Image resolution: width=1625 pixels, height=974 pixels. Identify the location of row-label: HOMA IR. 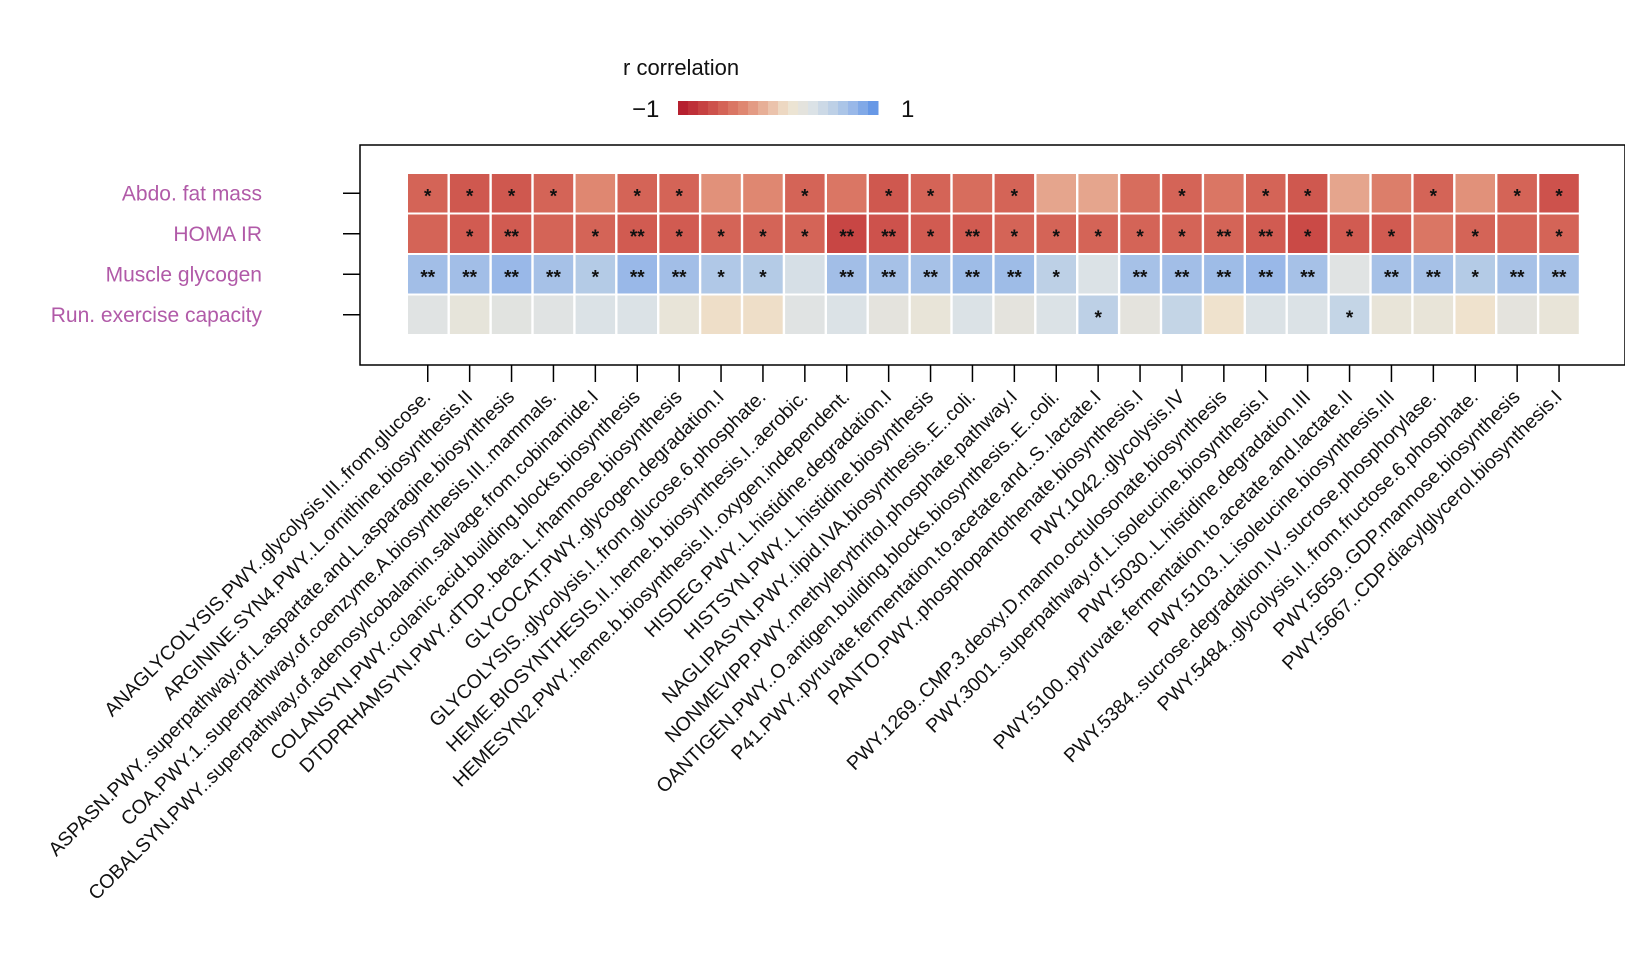
(217, 234).